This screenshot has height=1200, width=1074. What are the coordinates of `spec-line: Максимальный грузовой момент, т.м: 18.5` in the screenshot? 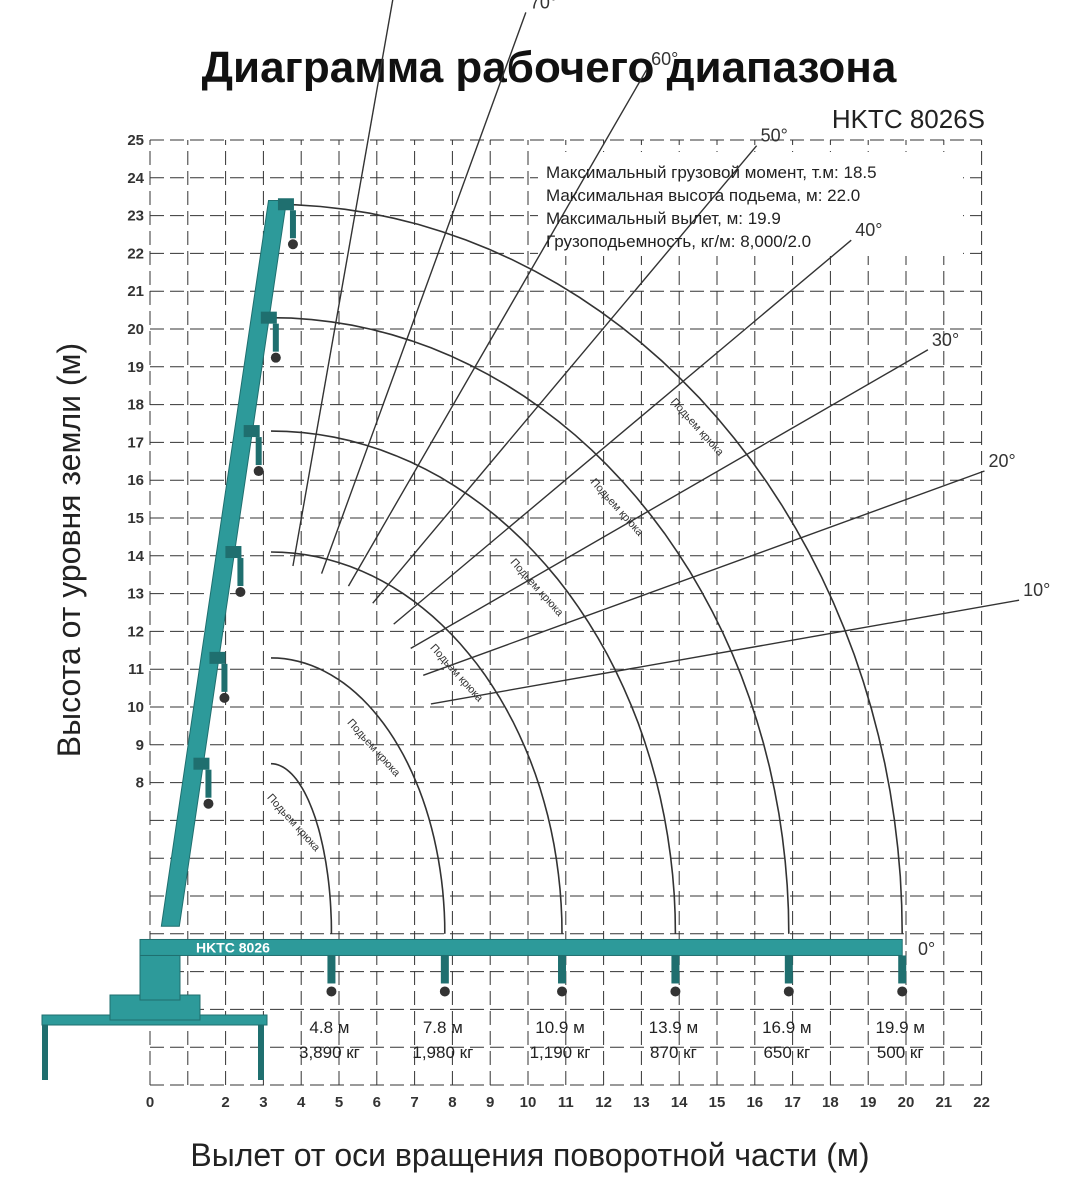 It's located at (711, 172).